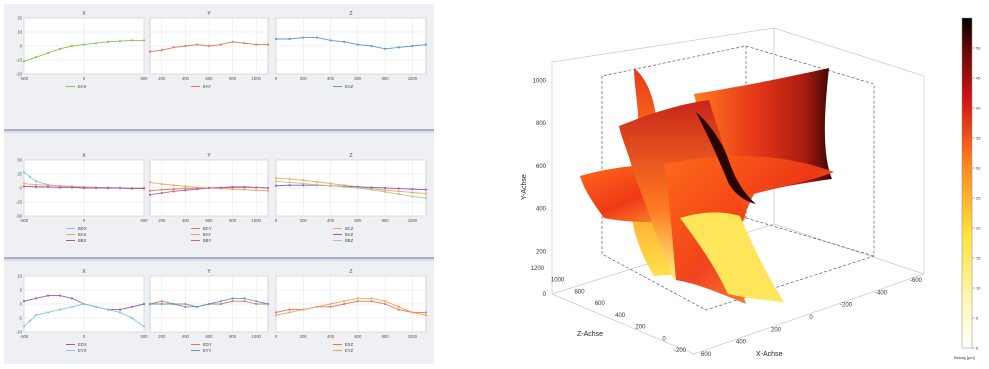 The image size is (989, 369). Describe the element at coordinates (350, 156) in the screenshot. I see `chart-title: Z` at that location.